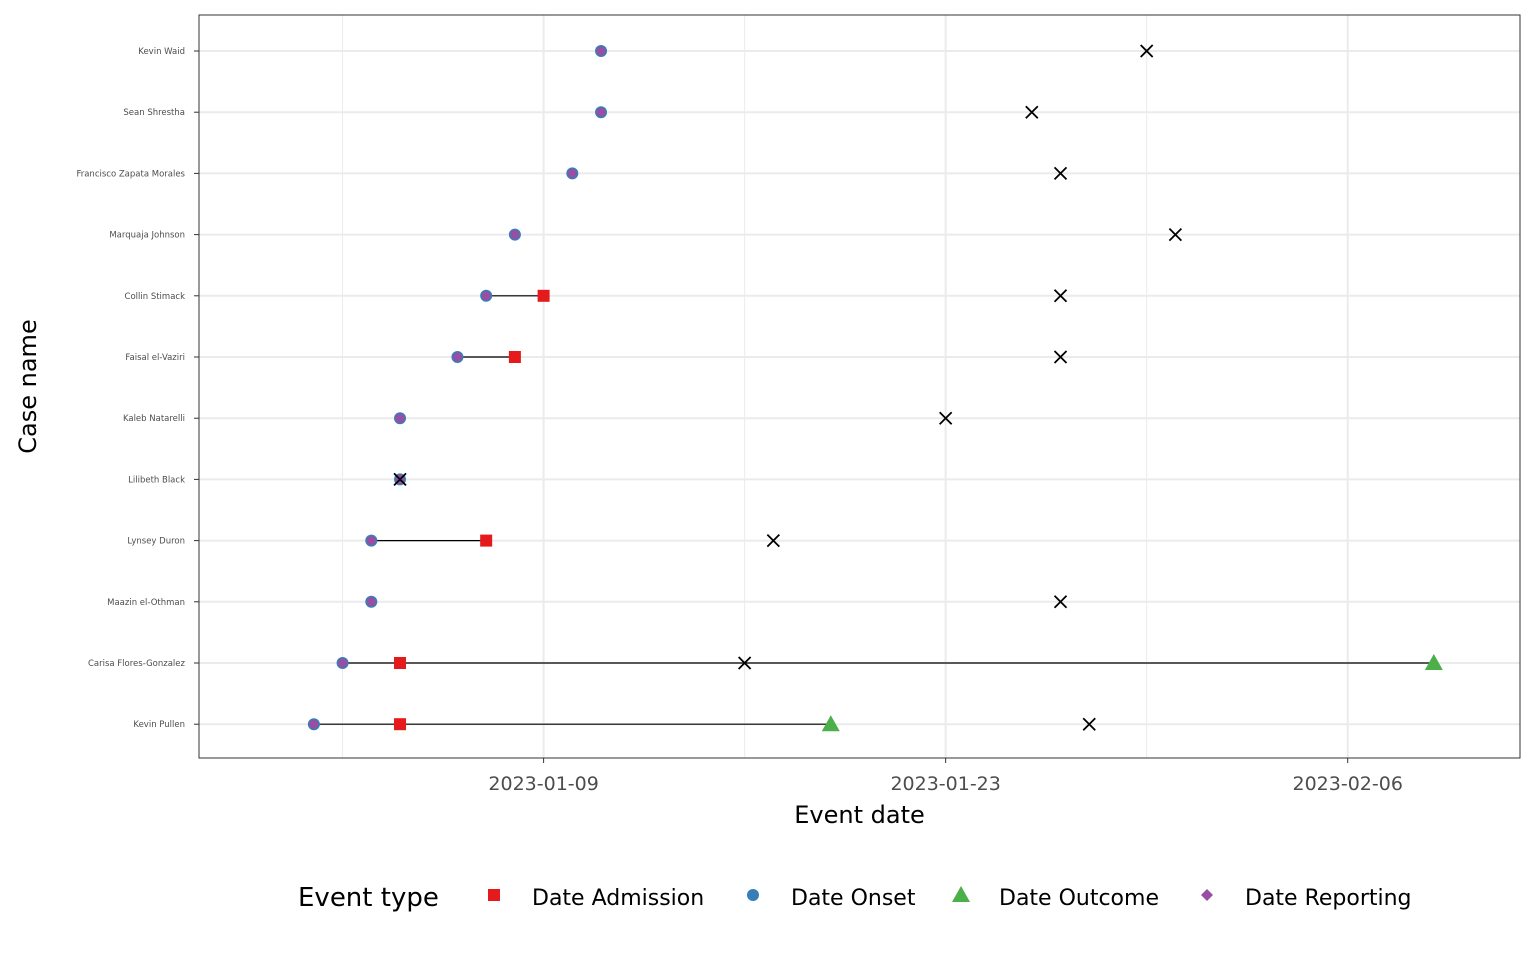  What do you see at coordinates (154, 419) in the screenshot?
I see `y-tick-label: Kaleb Natarelli` at bounding box center [154, 419].